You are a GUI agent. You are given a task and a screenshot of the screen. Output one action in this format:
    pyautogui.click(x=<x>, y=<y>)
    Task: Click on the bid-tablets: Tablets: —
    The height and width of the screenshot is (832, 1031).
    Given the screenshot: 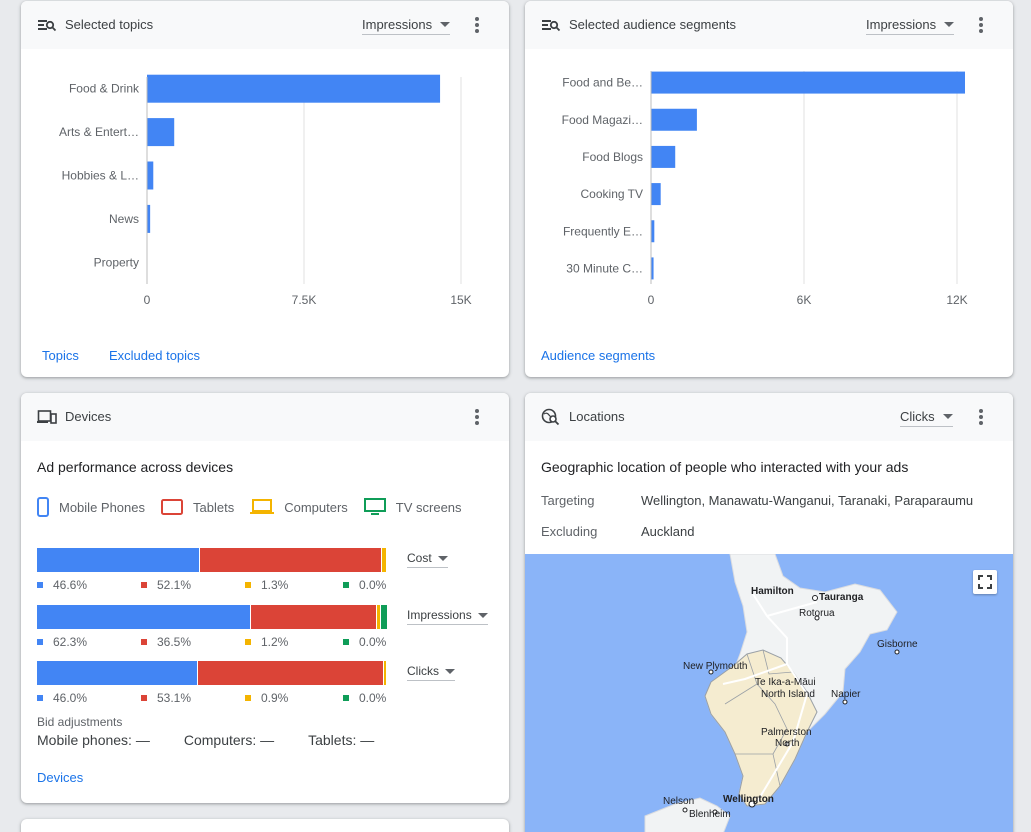 What is the action you would take?
    pyautogui.click(x=341, y=740)
    